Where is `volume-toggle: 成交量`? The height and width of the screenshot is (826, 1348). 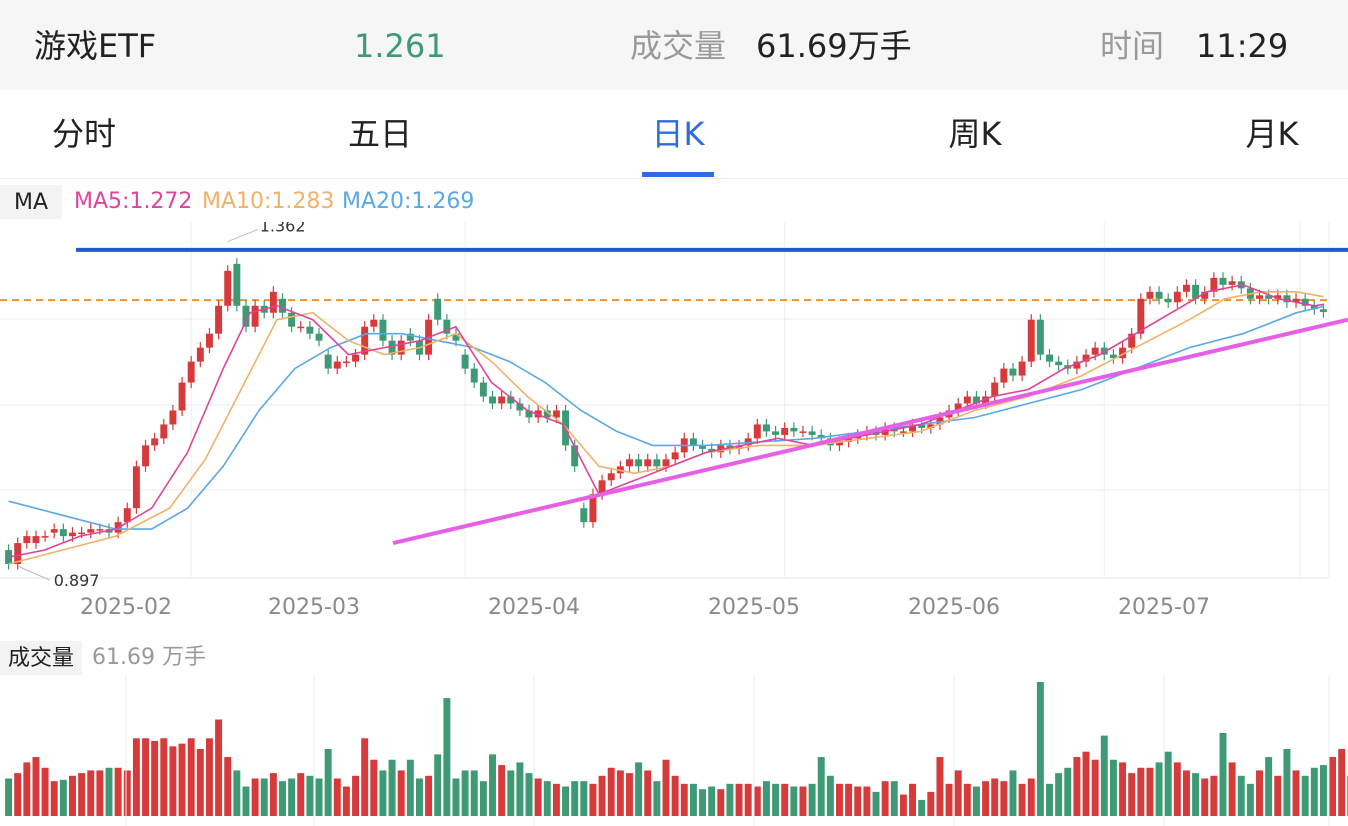
volume-toggle: 成交量 is located at coordinates (41, 658).